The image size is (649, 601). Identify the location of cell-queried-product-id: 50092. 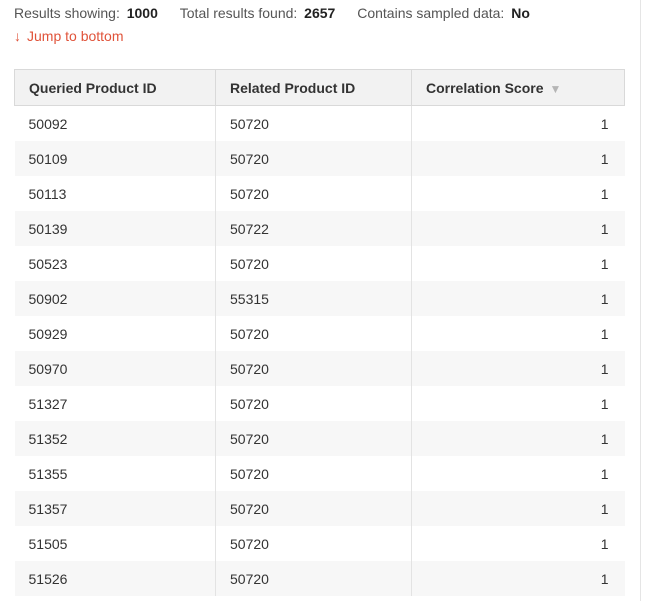
(48, 123).